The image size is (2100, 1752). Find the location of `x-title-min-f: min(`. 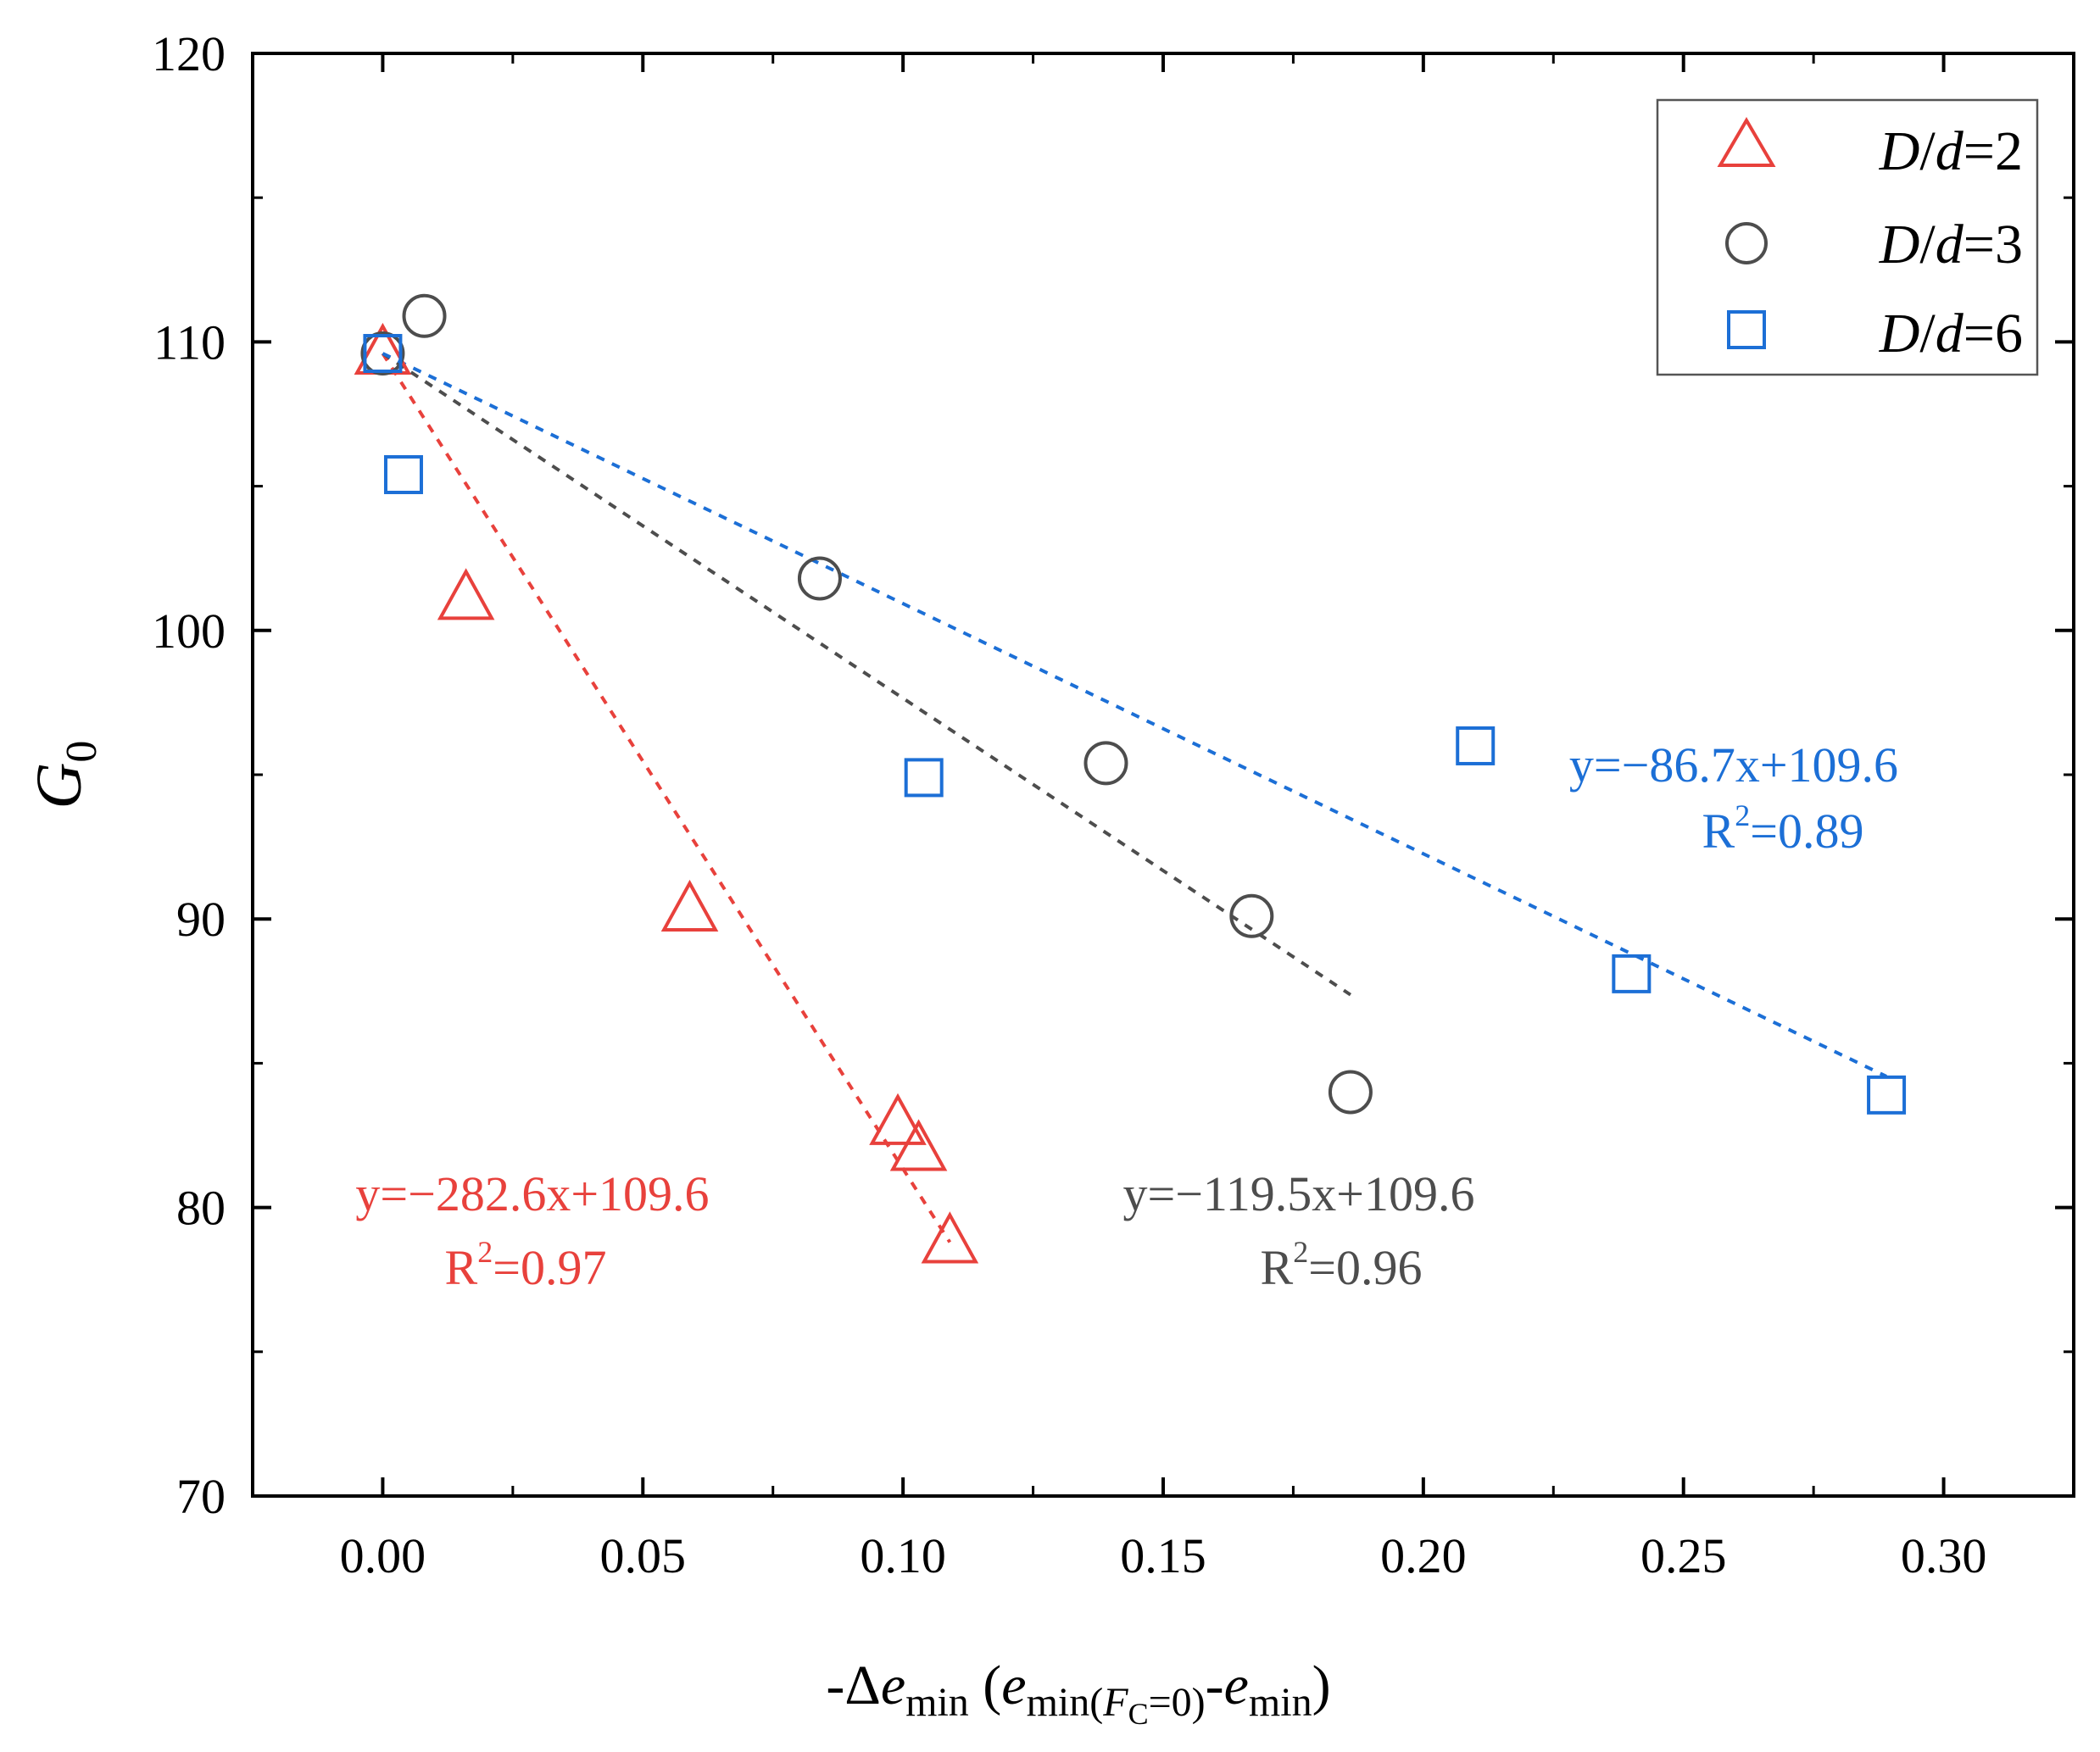

x-title-min-f: min( is located at coordinates (1065, 1702).